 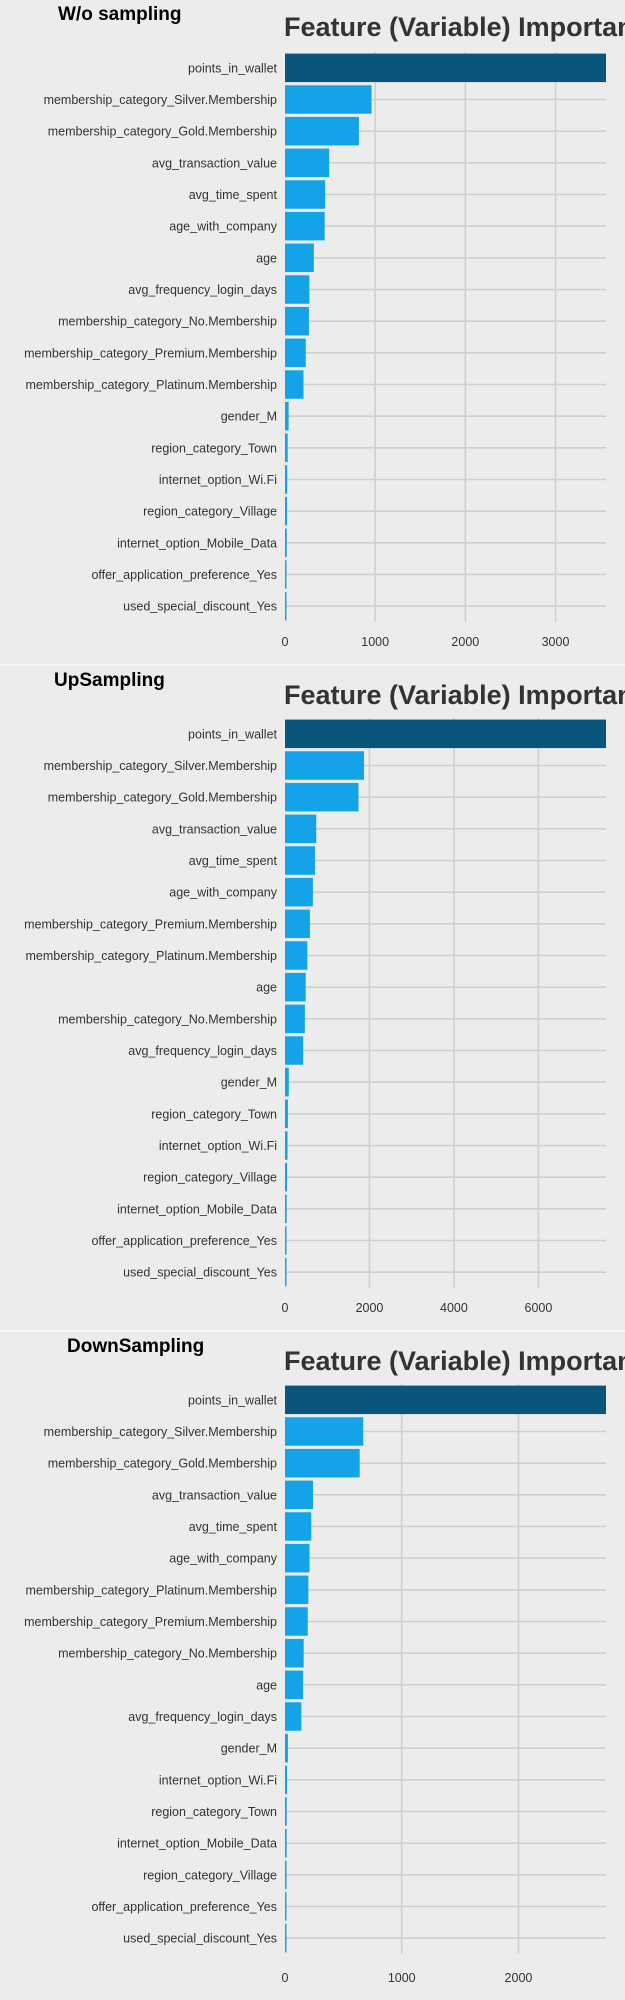 What do you see at coordinates (286, 1114) in the screenshot?
I see `bar-region_category_Town` at bounding box center [286, 1114].